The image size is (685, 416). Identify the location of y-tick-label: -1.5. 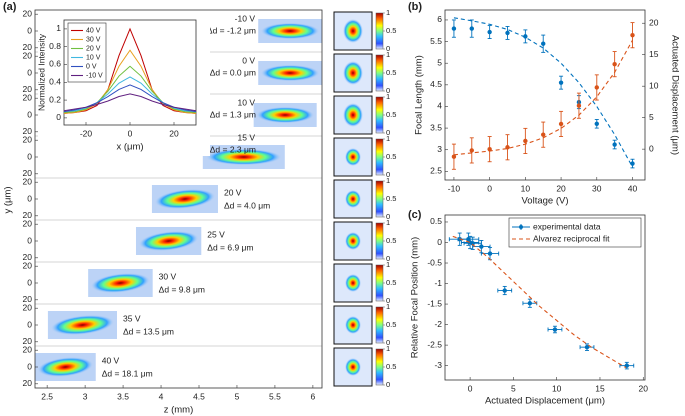
(434, 303).